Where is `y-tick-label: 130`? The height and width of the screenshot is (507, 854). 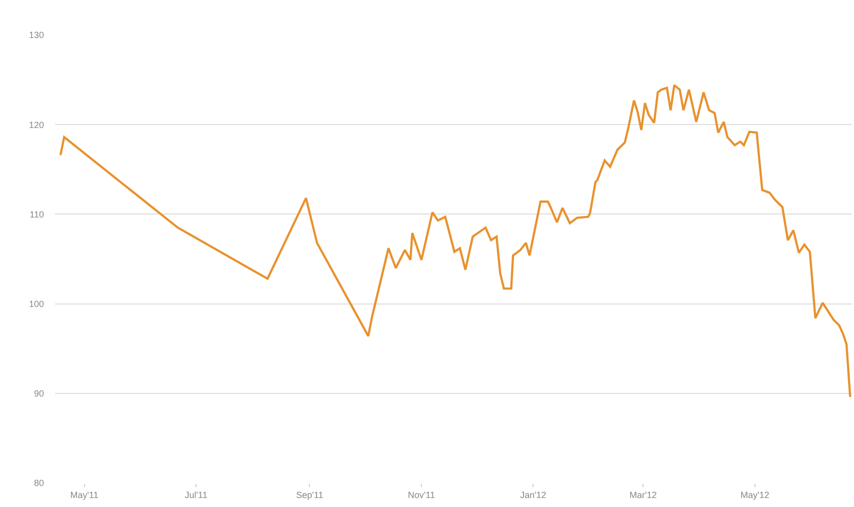
y-tick-label: 130 is located at coordinates (36, 35).